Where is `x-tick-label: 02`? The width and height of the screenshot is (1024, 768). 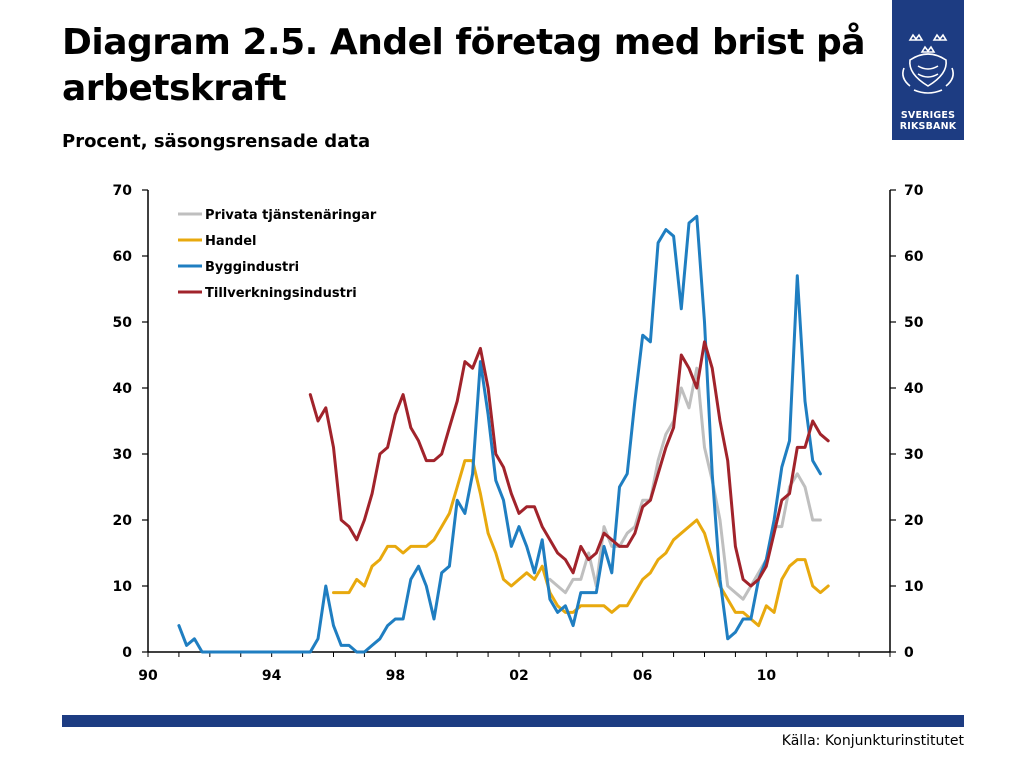 x-tick-label: 02 is located at coordinates (518, 676).